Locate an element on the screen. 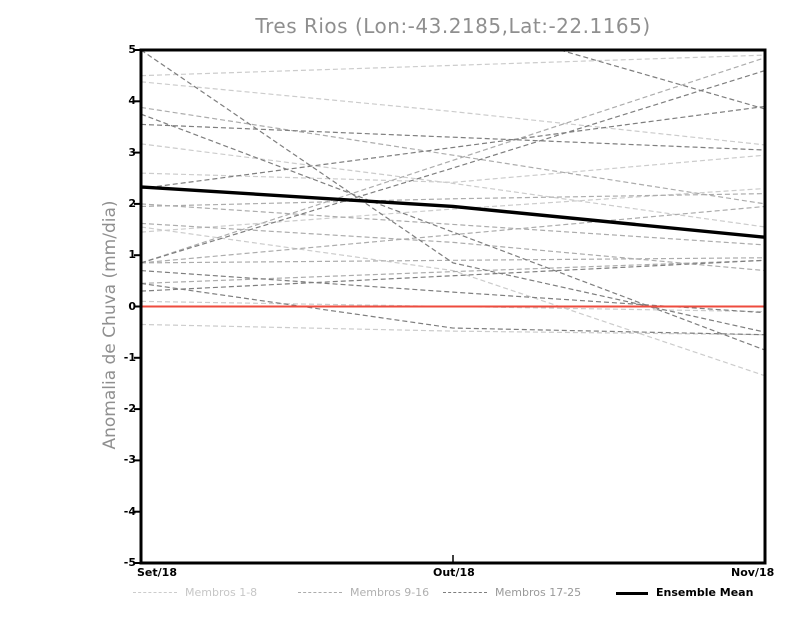 The width and height of the screenshot is (800, 618). y-tick-label: 2 is located at coordinates (132, 203).